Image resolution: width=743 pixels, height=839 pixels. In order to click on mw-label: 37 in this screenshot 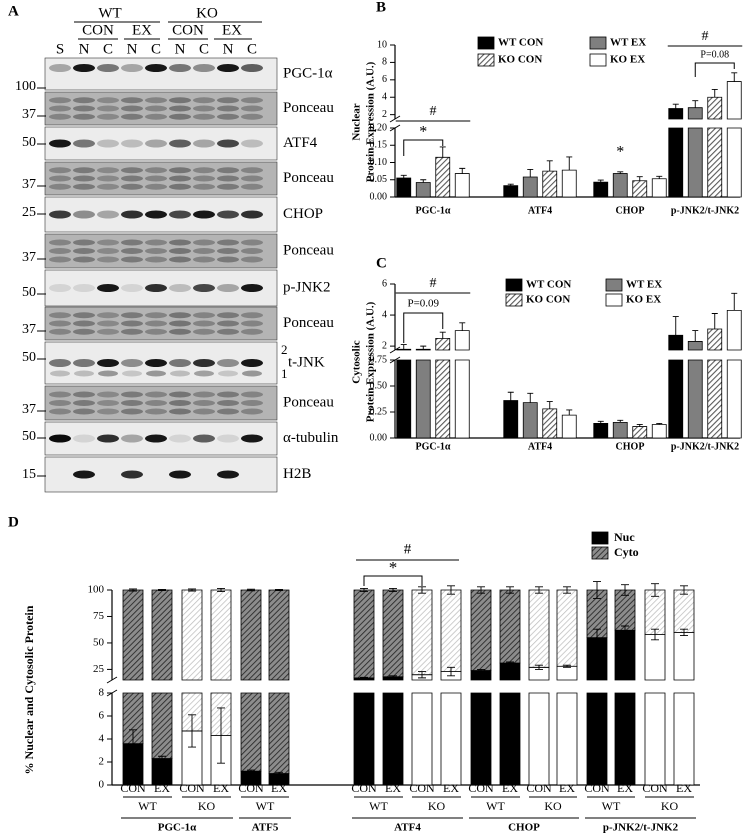, I will do `click(29, 184)`.